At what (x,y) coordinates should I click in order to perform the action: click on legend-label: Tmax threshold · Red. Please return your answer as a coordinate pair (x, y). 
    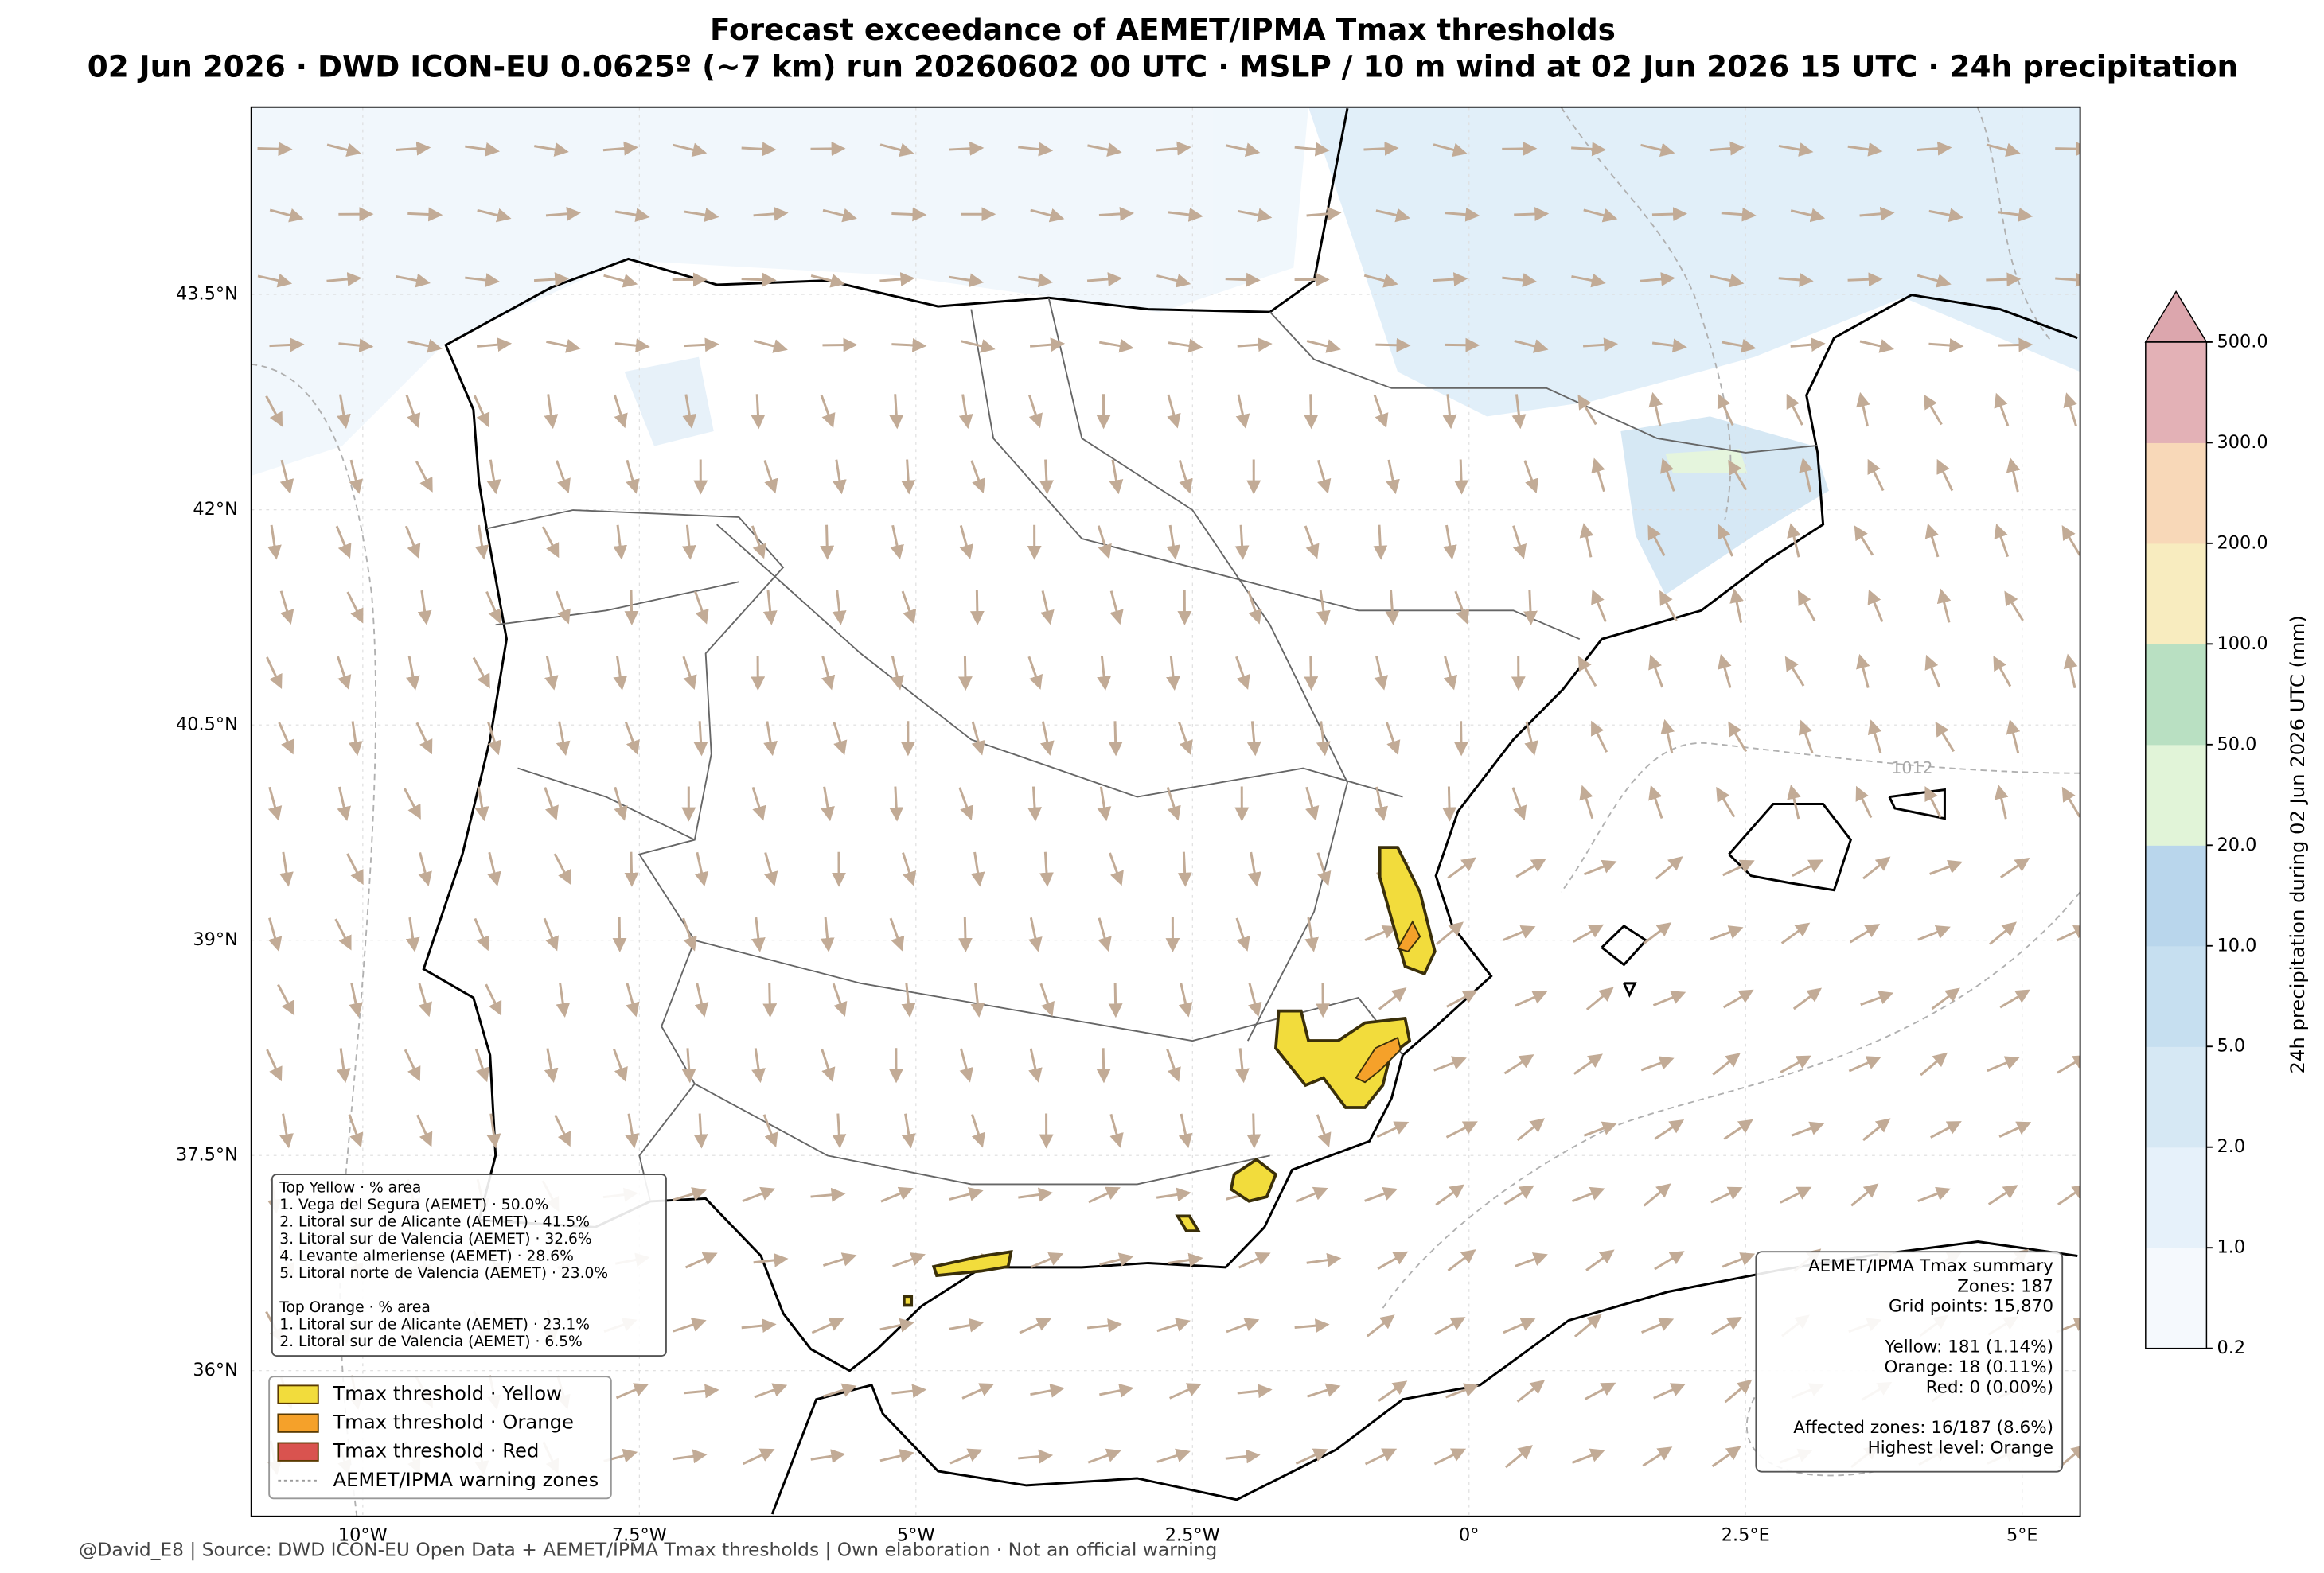
    Looking at the image, I should click on (436, 1451).